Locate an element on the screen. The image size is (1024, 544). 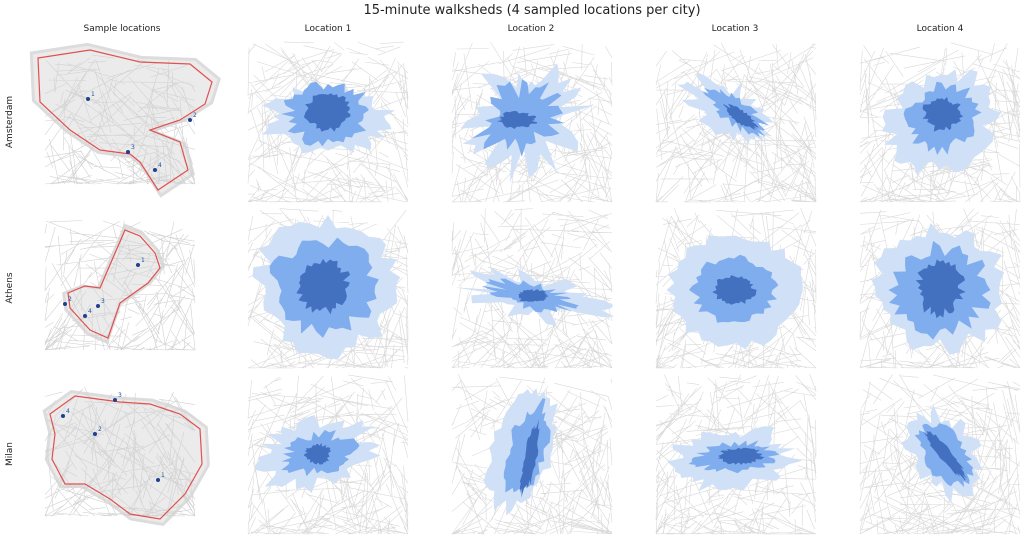
row-label: Athens is located at coordinates (10, 287).